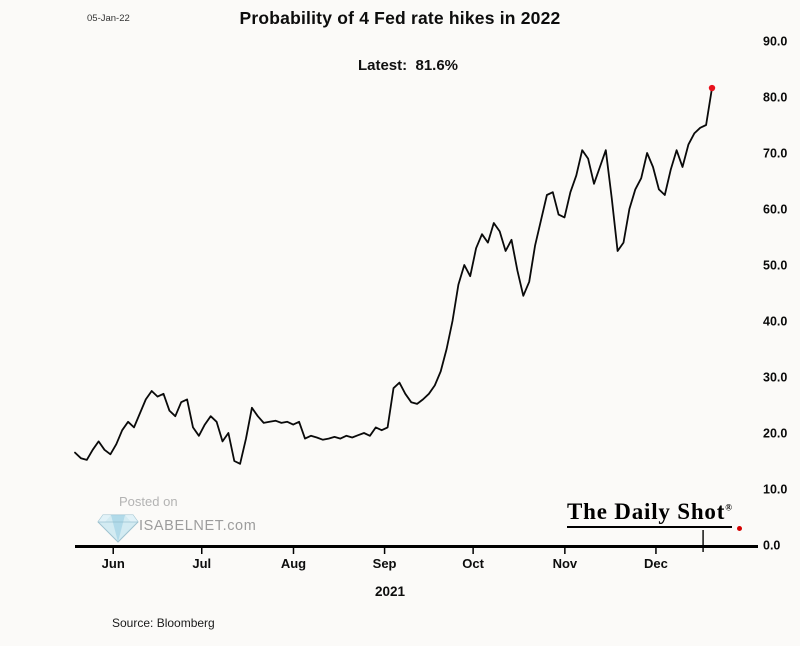 The height and width of the screenshot is (646, 800). I want to click on daily-shot-logo: The Daily Shot®, so click(654, 515).